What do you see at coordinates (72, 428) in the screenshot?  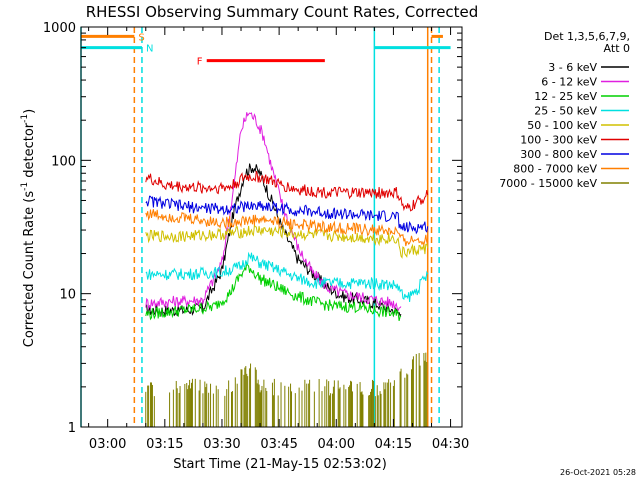 I see `y-tick-label: 1` at bounding box center [72, 428].